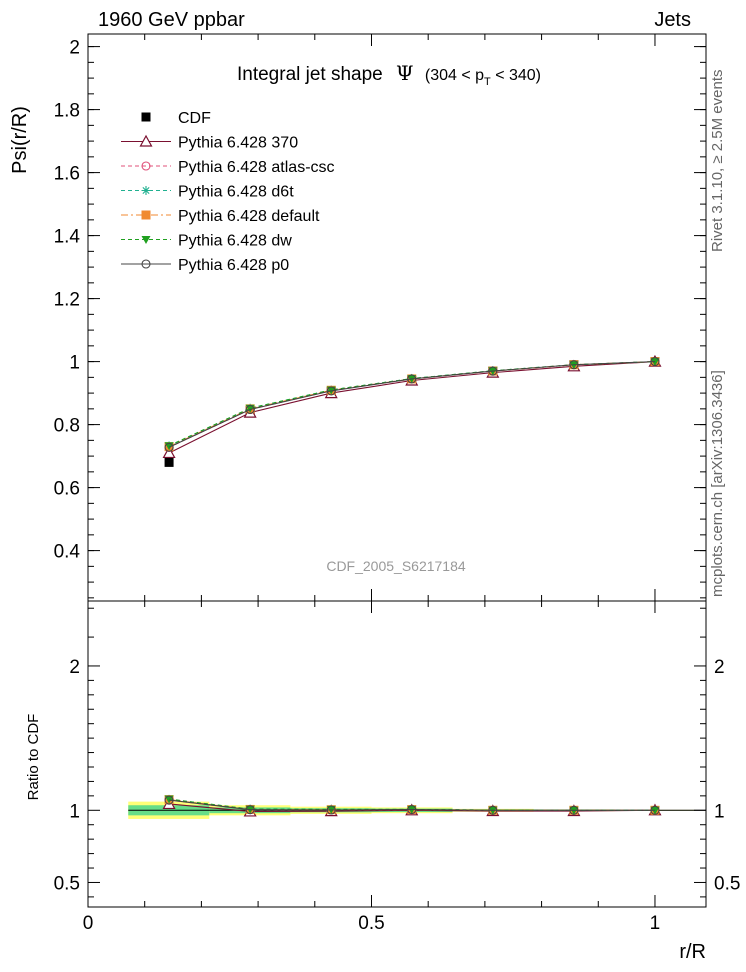 Image resolution: width=746 pixels, height=972 pixels. I want to click on legend-entry: CDF, so click(176, 118).